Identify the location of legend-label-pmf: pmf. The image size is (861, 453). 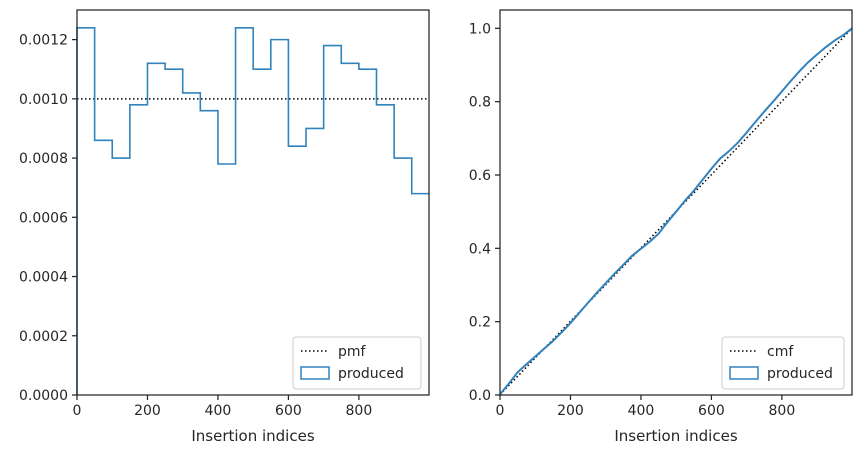
(352, 352).